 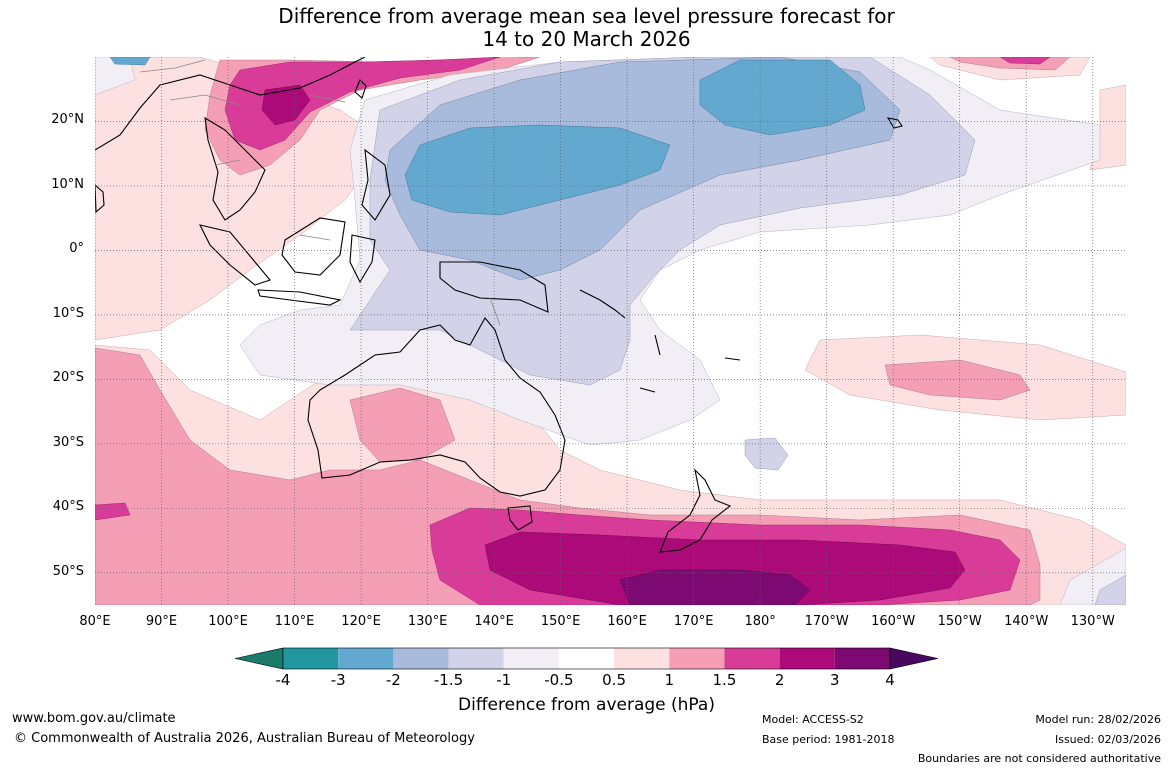 I want to click on lat-tick-label: 0°, so click(x=76, y=249).